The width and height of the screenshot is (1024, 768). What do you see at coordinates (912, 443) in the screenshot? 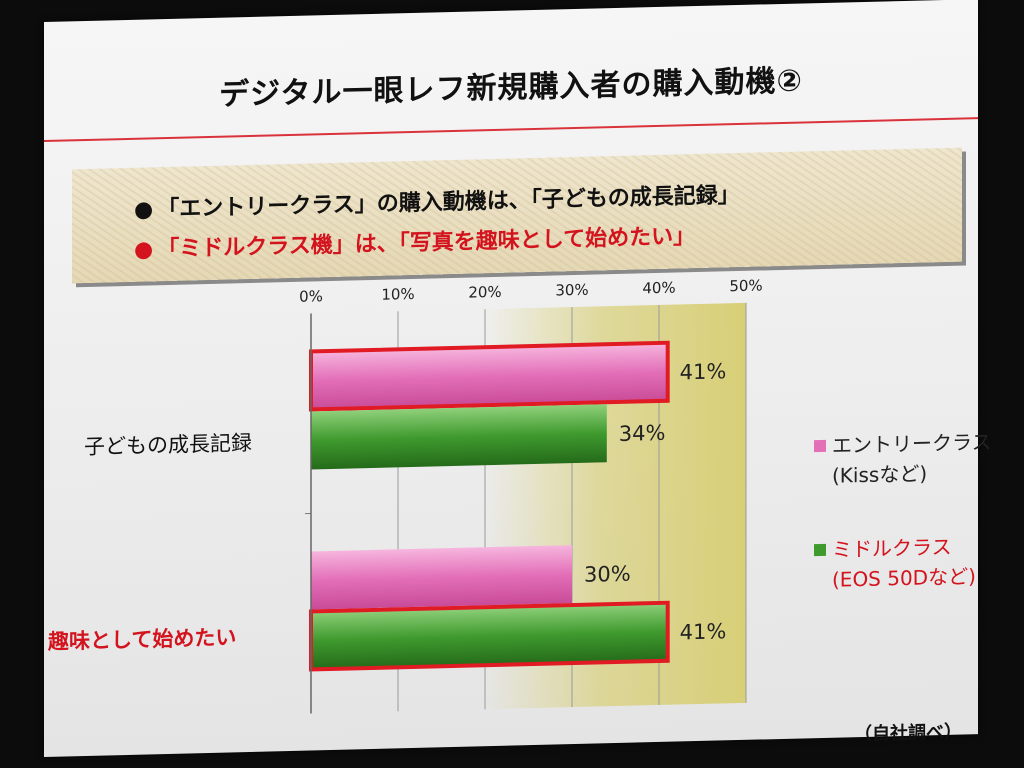
I see `legend-label: エントリークラス` at bounding box center [912, 443].